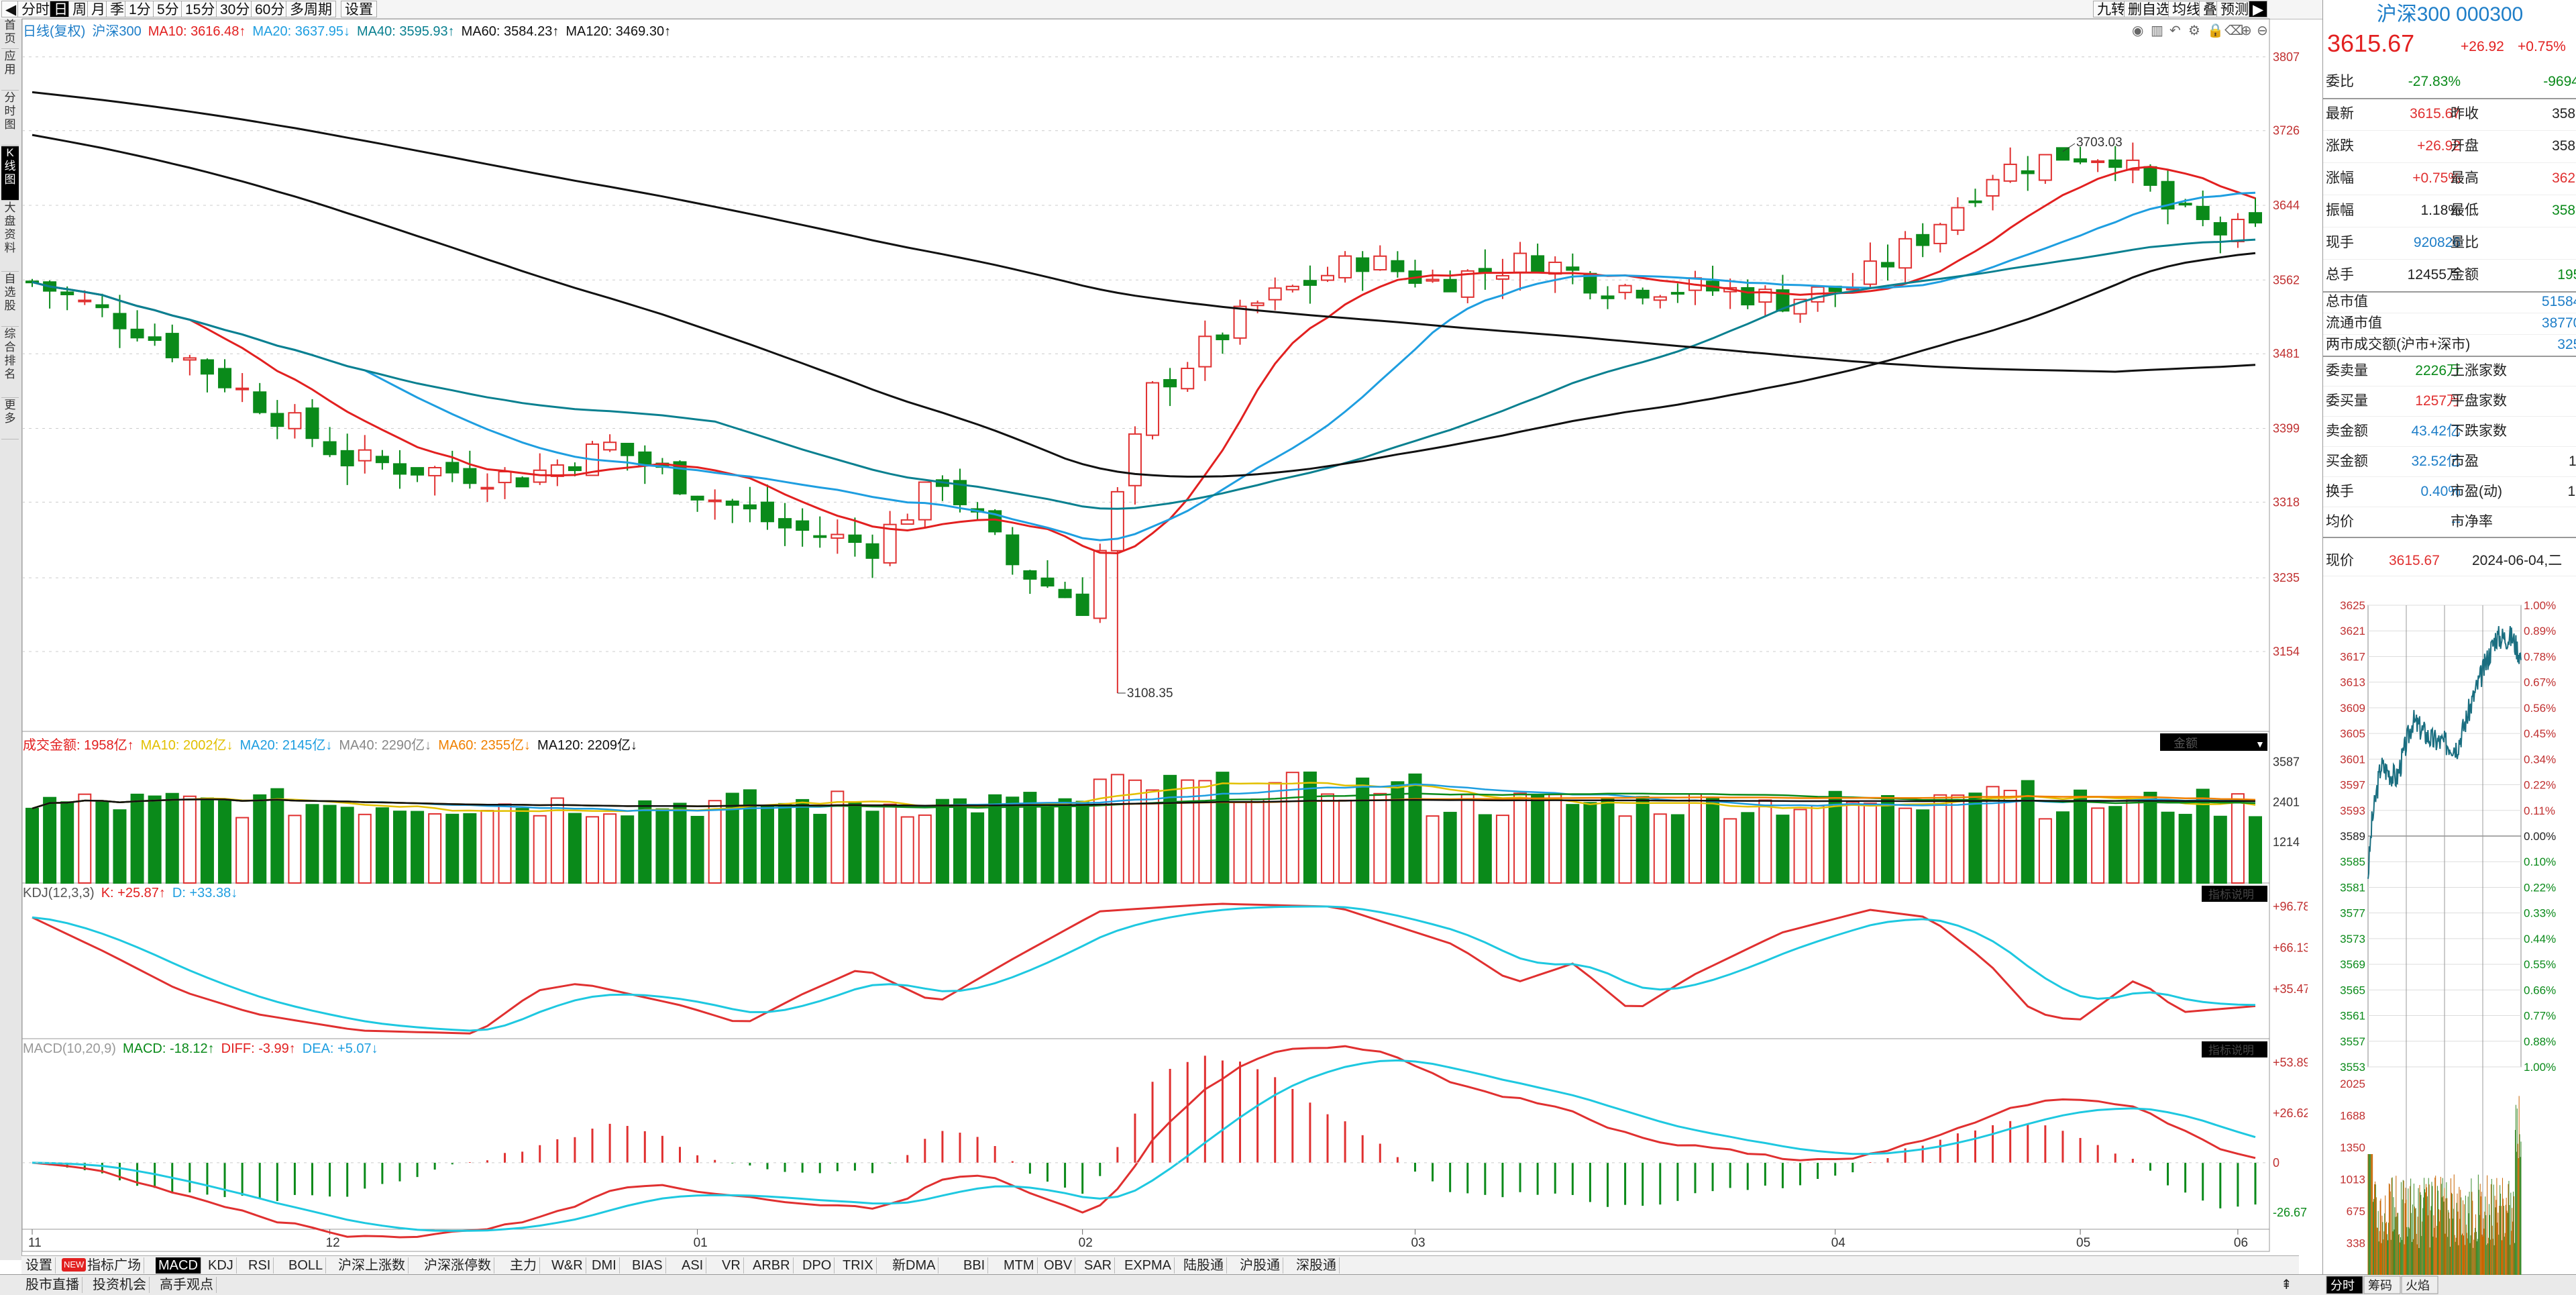 This screenshot has width=2576, height=1295. Describe the element at coordinates (2260, 744) in the screenshot. I see `volume-tag-arrow: ▼` at that location.